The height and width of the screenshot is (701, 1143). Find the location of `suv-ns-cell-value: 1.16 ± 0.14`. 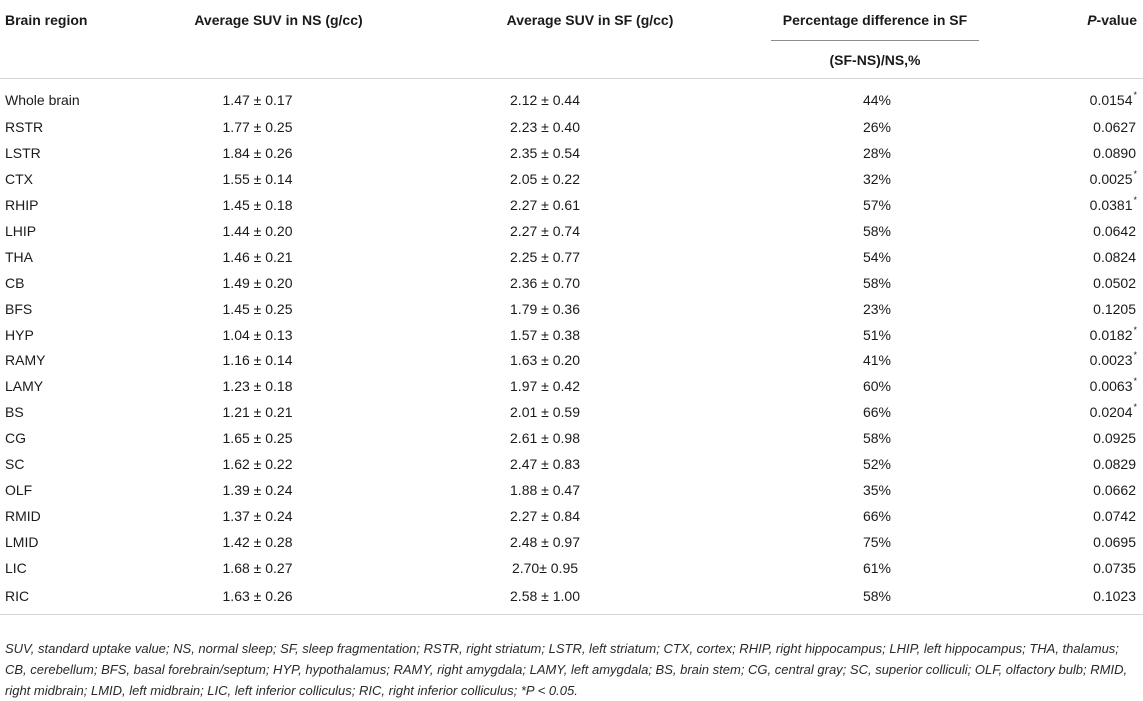

suv-ns-cell-value: 1.16 ± 0.14 is located at coordinates (257, 360).